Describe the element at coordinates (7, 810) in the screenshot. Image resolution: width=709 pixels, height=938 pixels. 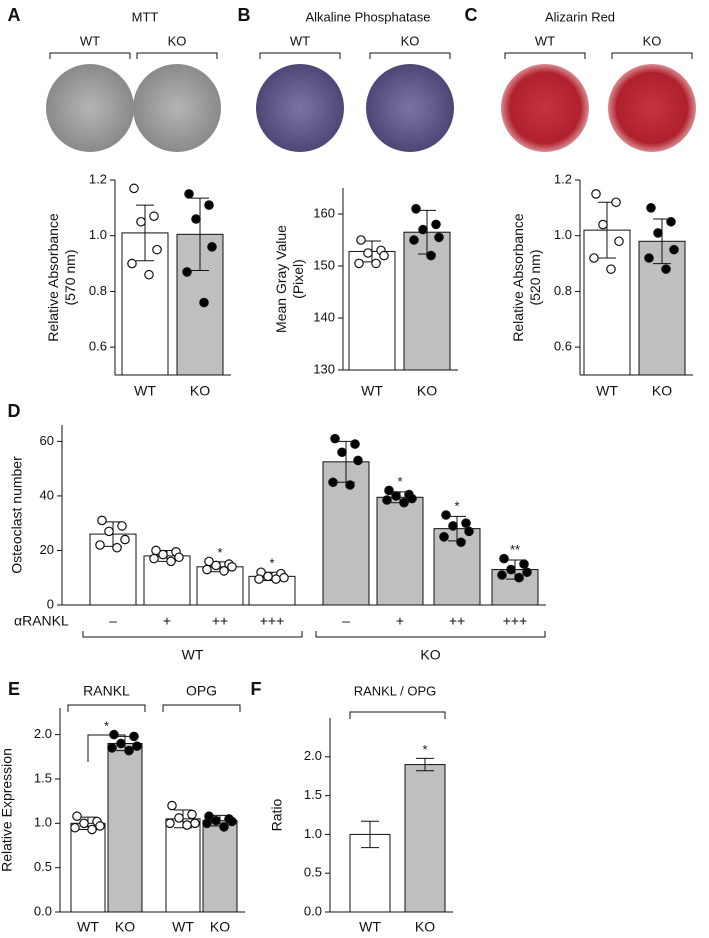
I see `y-axis-label: Relative Expression` at that location.